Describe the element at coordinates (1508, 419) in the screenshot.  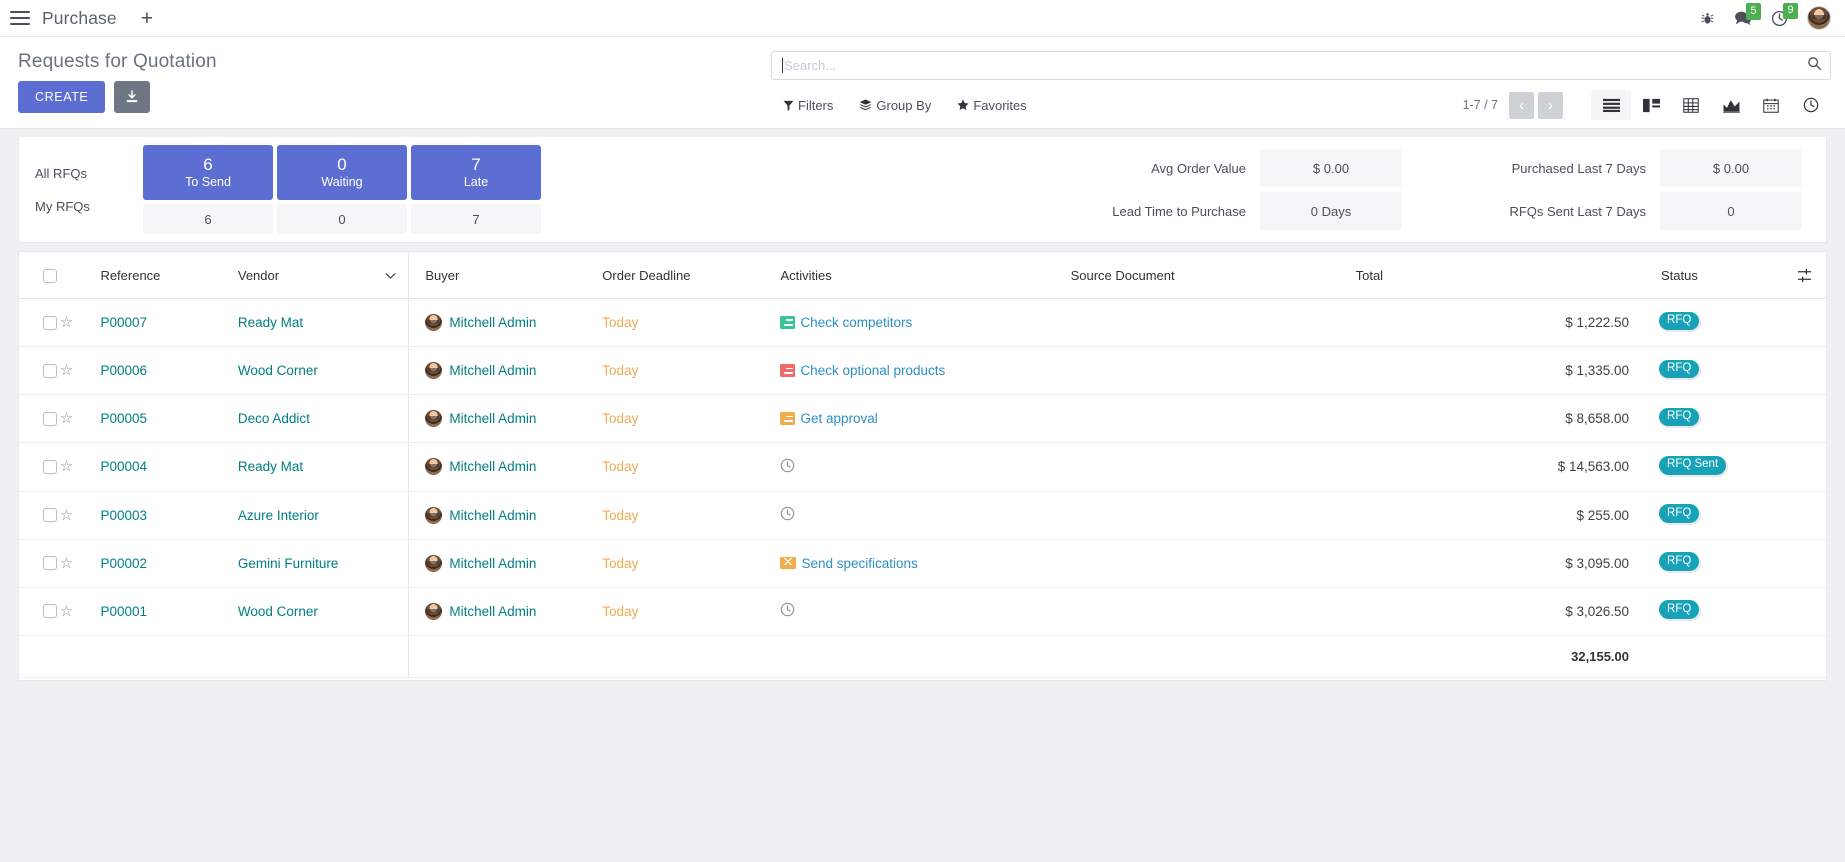
I see `cell-total: $ 8,658.00` at that location.